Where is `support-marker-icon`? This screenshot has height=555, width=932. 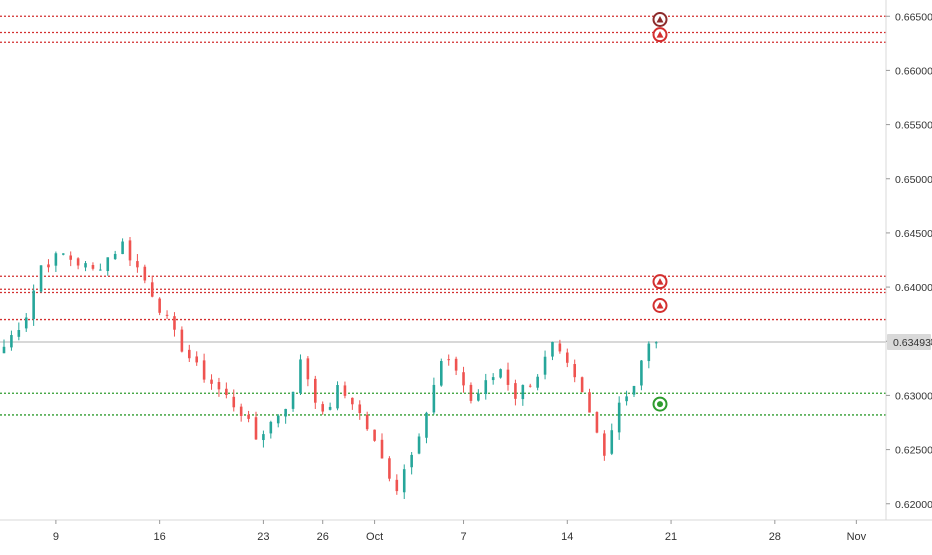
support-marker-icon is located at coordinates (660, 404).